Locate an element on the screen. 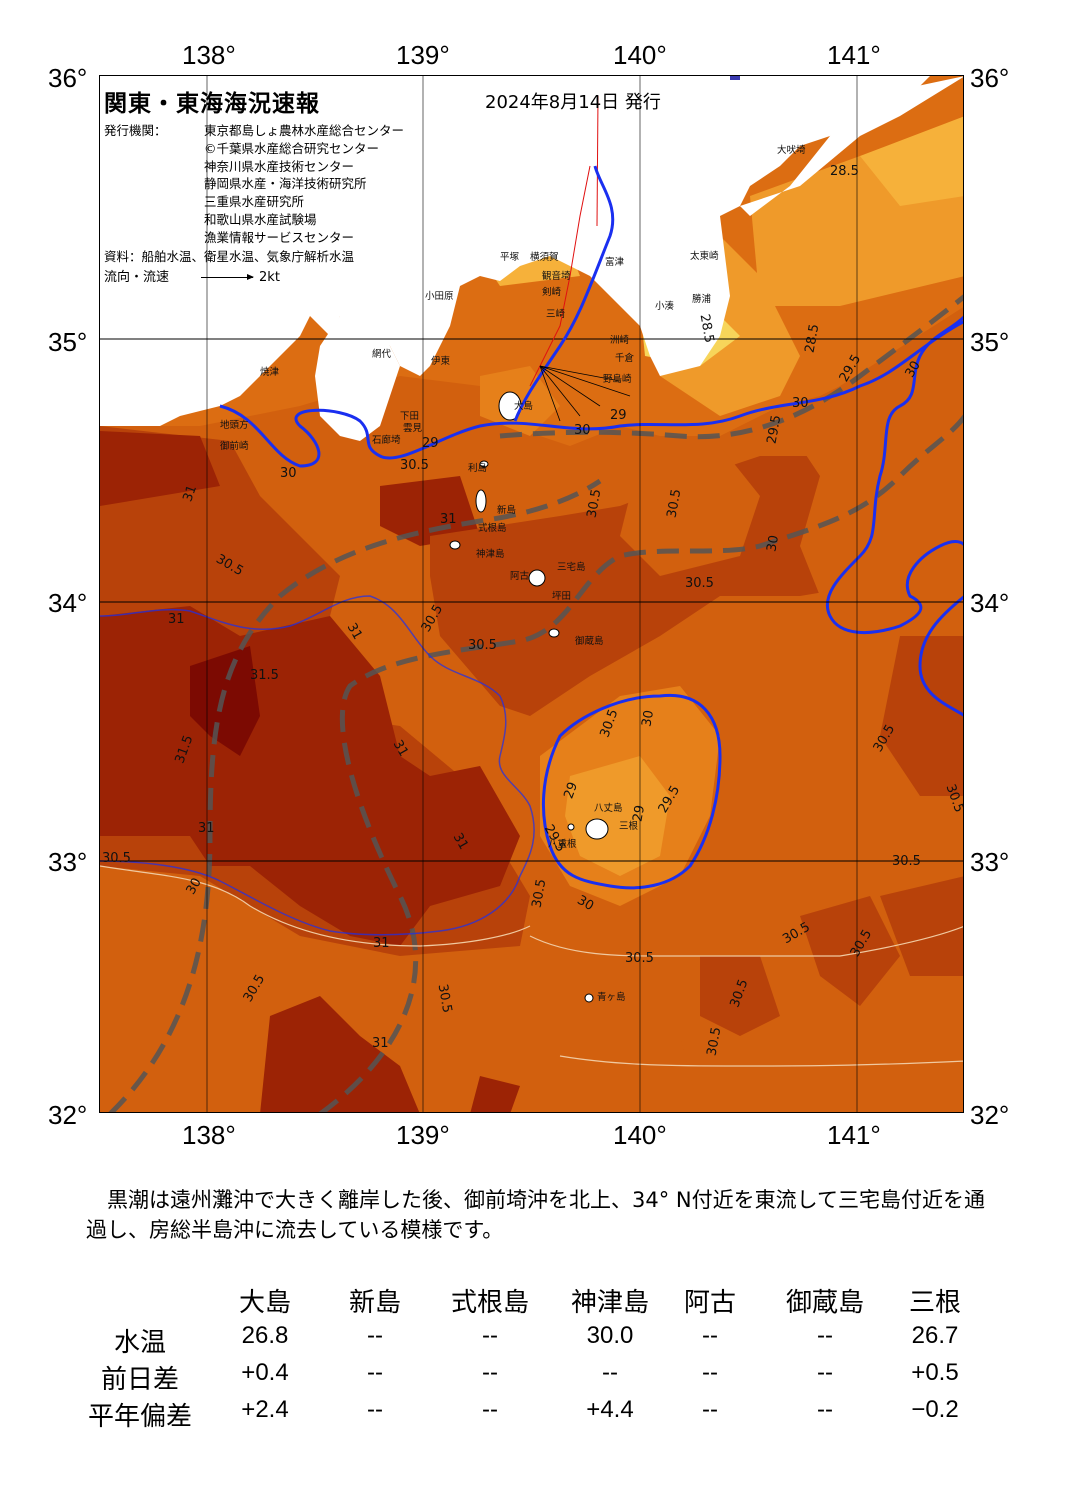 The image size is (1065, 1505). table-cell: 26.7 is located at coordinates (935, 1335).